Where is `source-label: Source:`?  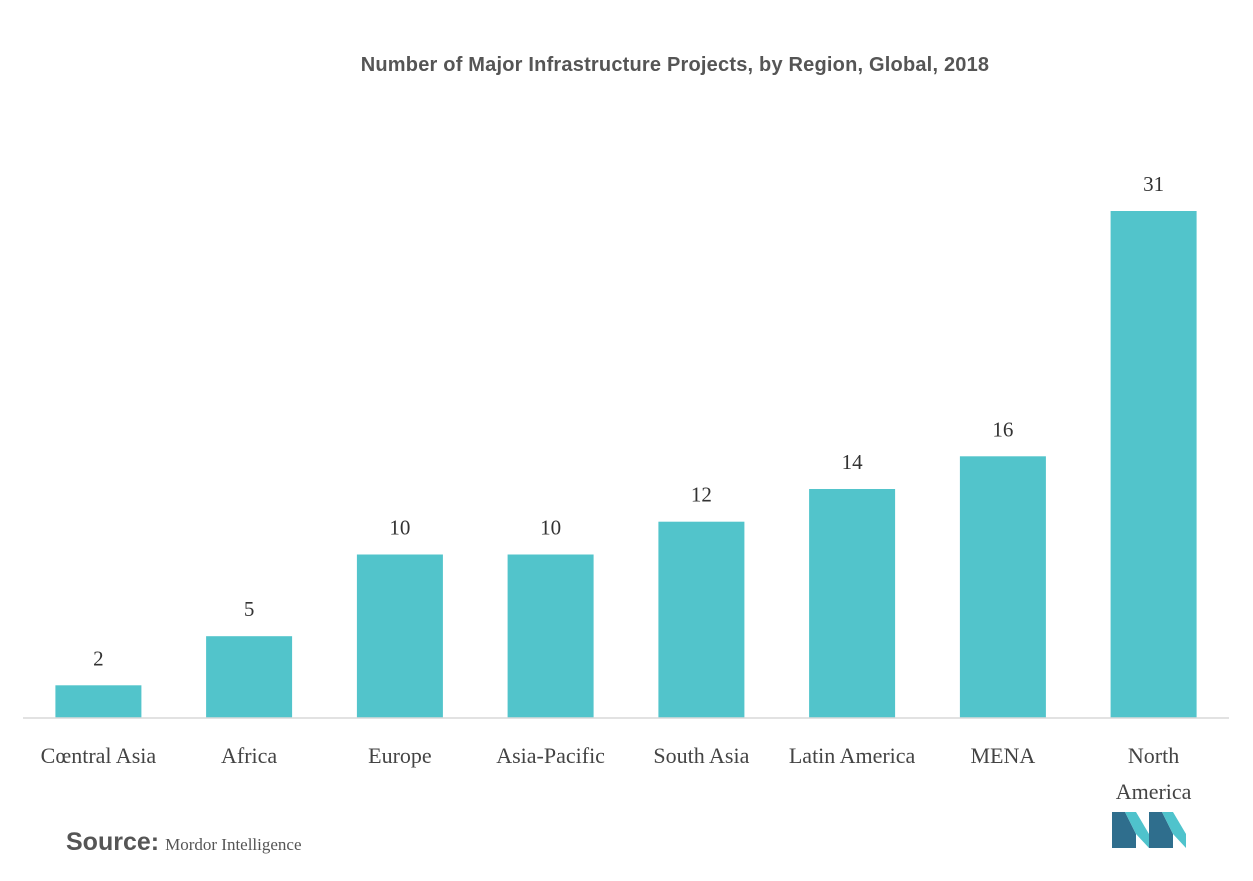 source-label: Source: is located at coordinates (113, 842).